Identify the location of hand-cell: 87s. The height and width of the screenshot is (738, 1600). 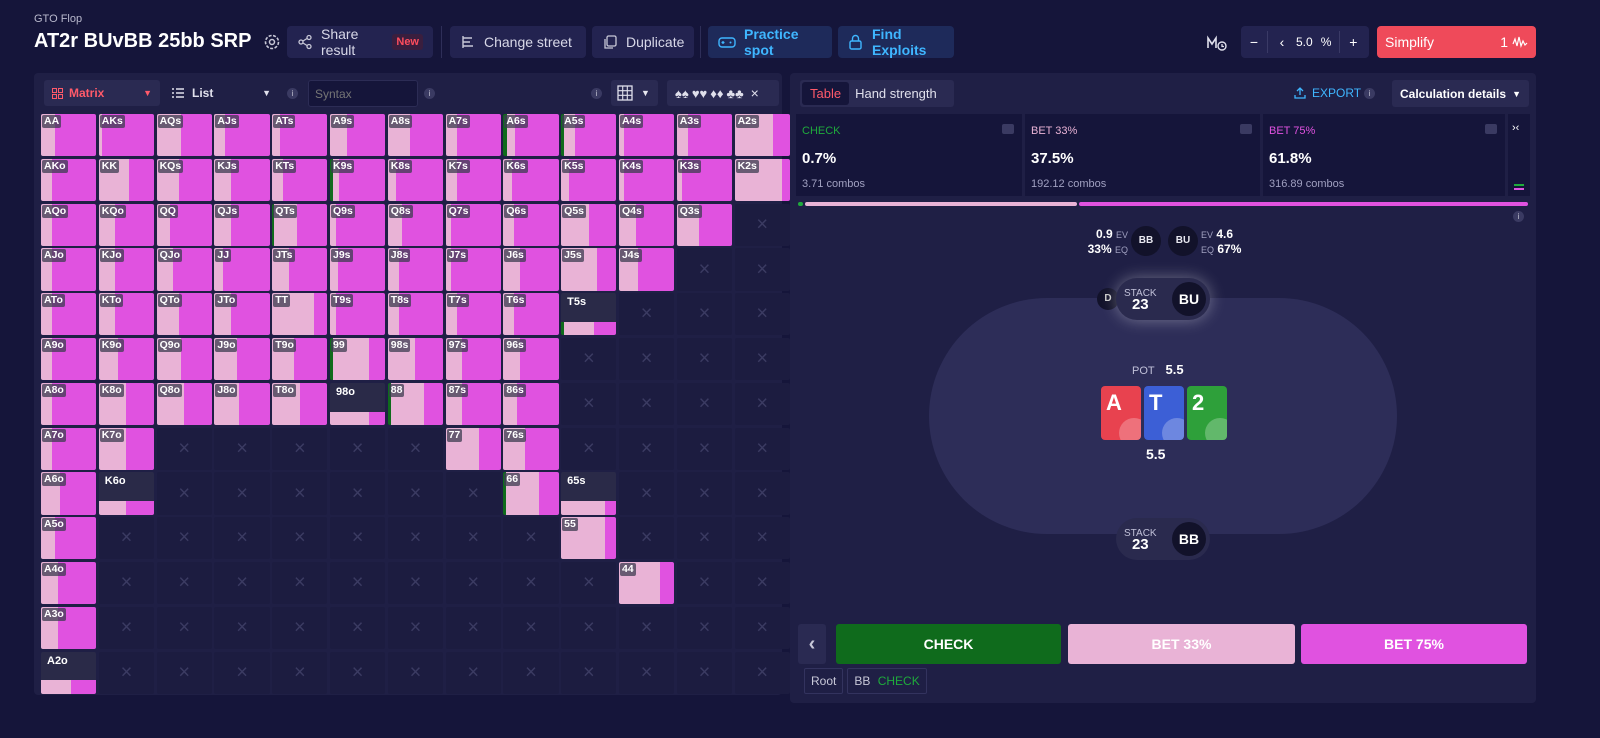
(473, 404).